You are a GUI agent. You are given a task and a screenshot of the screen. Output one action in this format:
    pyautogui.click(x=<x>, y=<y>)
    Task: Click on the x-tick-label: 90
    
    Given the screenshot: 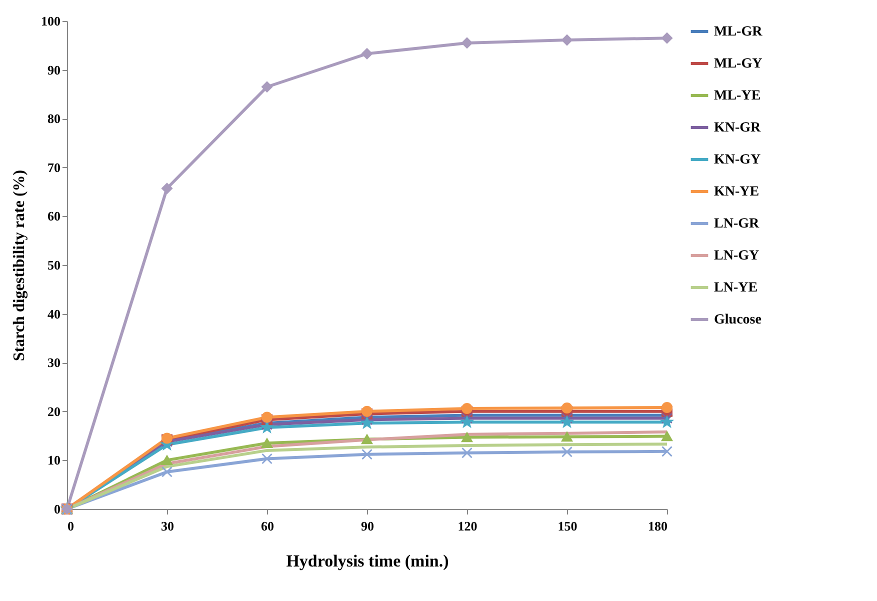 What is the action you would take?
    pyautogui.click(x=367, y=526)
    